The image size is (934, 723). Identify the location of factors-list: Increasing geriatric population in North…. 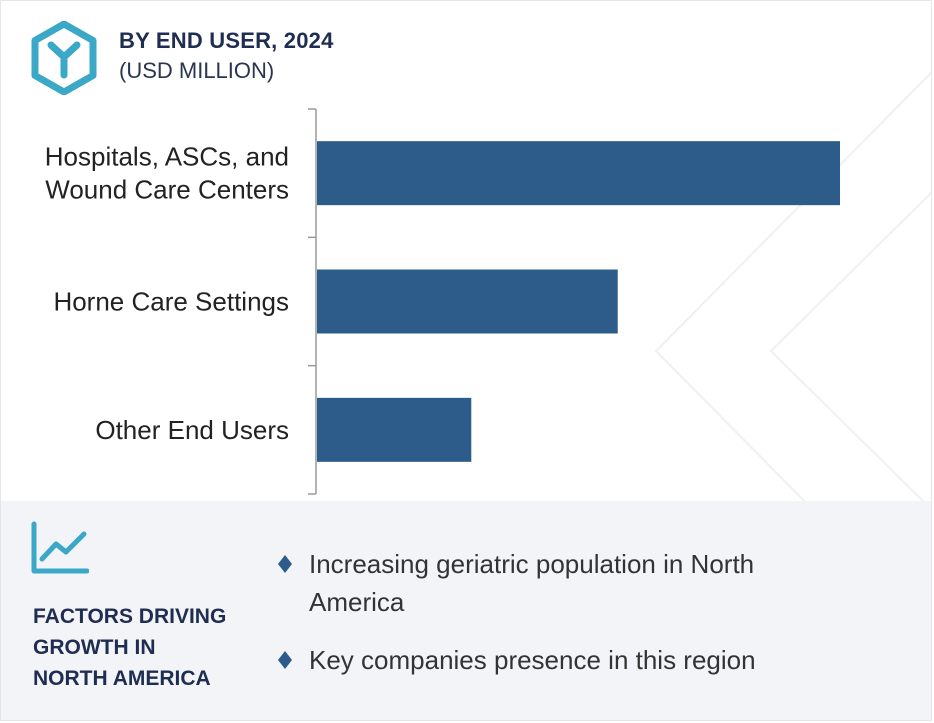
(557, 622).